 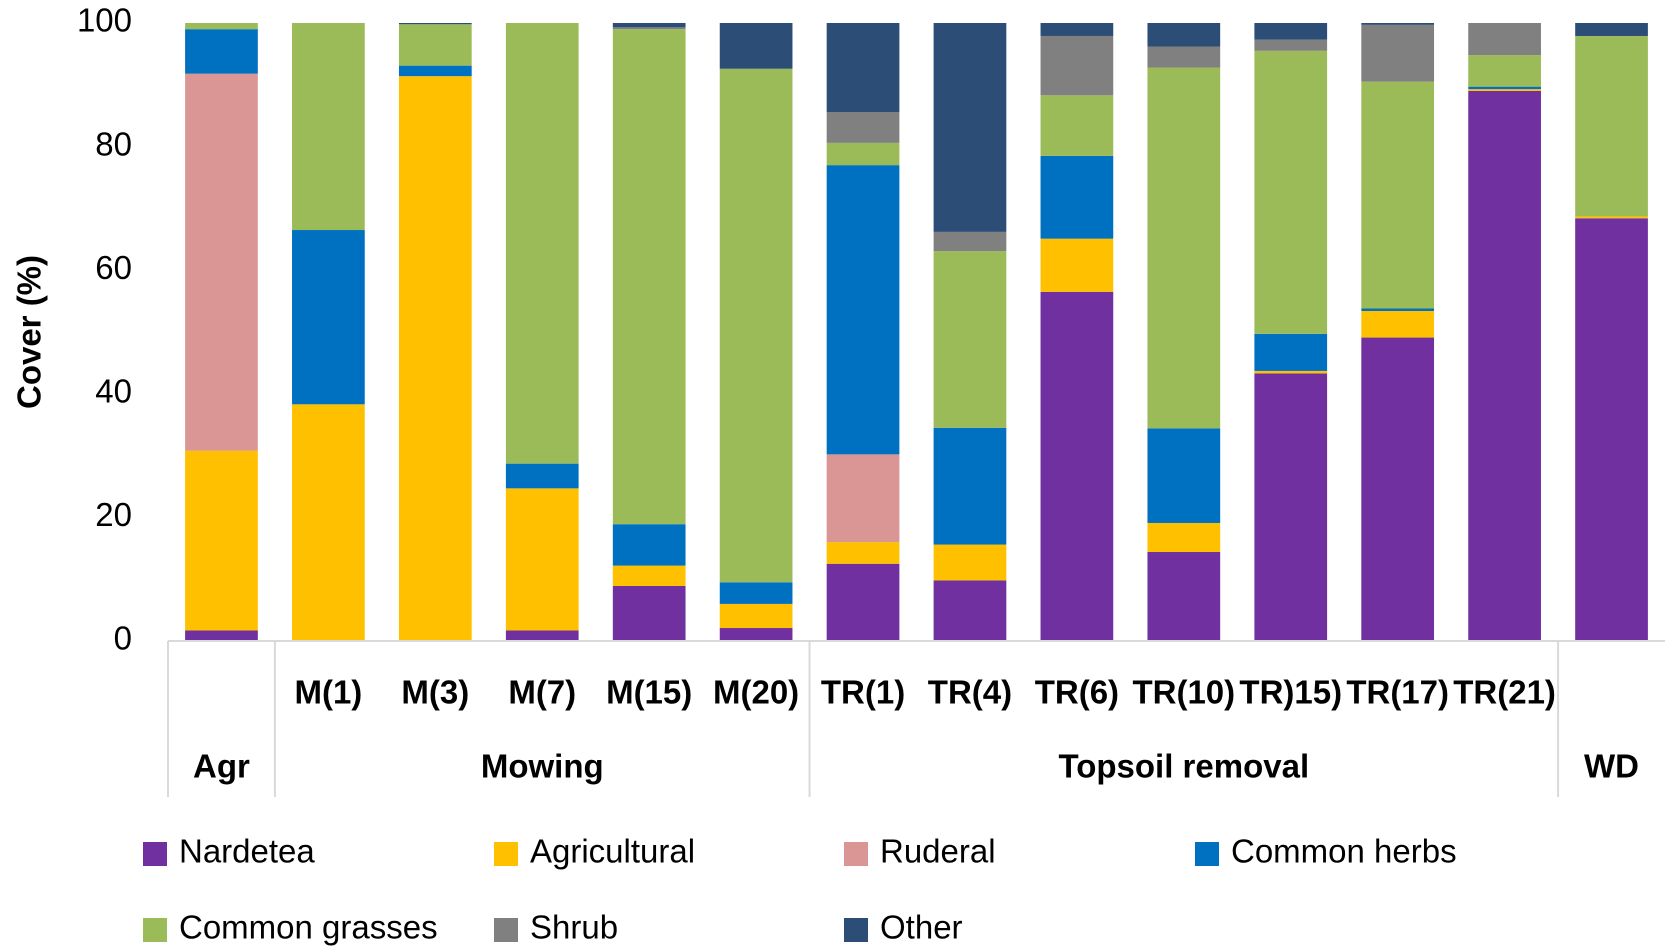 I want to click on legend-label: Shrub, so click(x=574, y=927).